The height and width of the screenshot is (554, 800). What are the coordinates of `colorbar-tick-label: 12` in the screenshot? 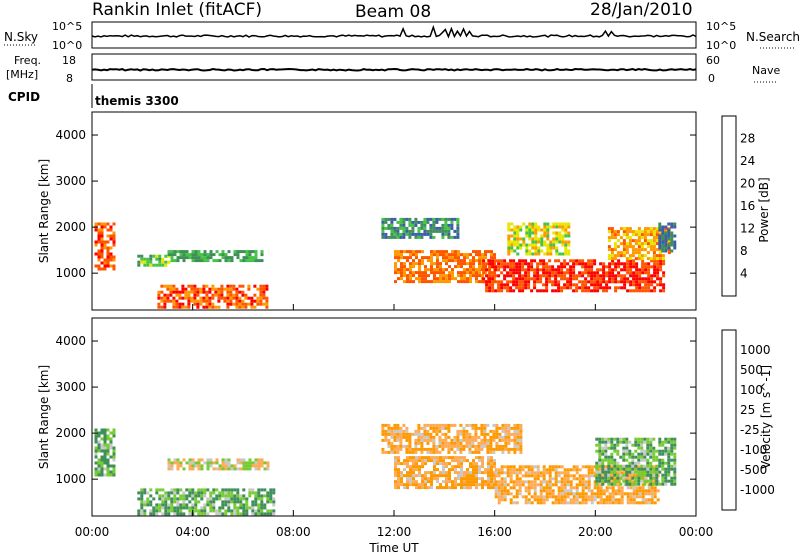 It's located at (747, 229).